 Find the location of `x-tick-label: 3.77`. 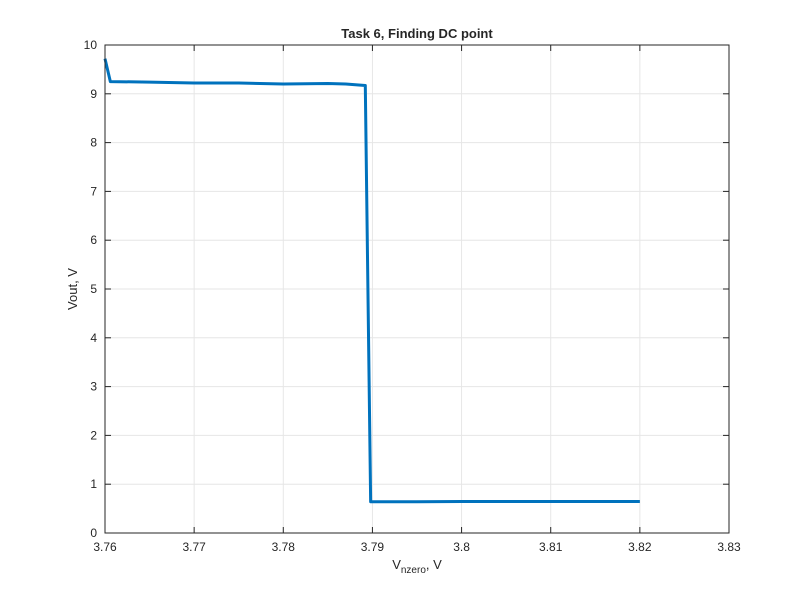

x-tick-label: 3.77 is located at coordinates (194, 547).